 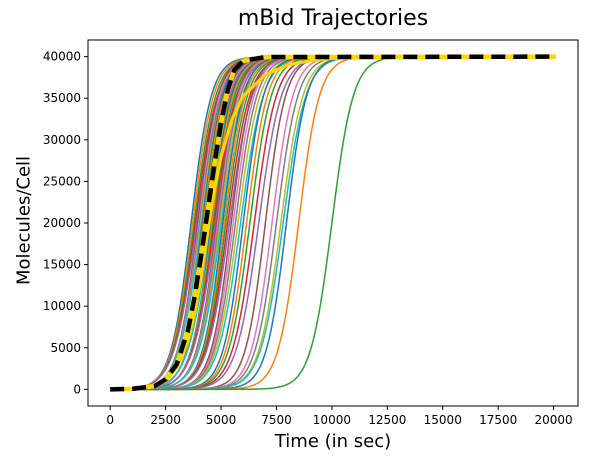 What do you see at coordinates (554, 420) in the screenshot?
I see `x-tick-label: 20000` at bounding box center [554, 420].